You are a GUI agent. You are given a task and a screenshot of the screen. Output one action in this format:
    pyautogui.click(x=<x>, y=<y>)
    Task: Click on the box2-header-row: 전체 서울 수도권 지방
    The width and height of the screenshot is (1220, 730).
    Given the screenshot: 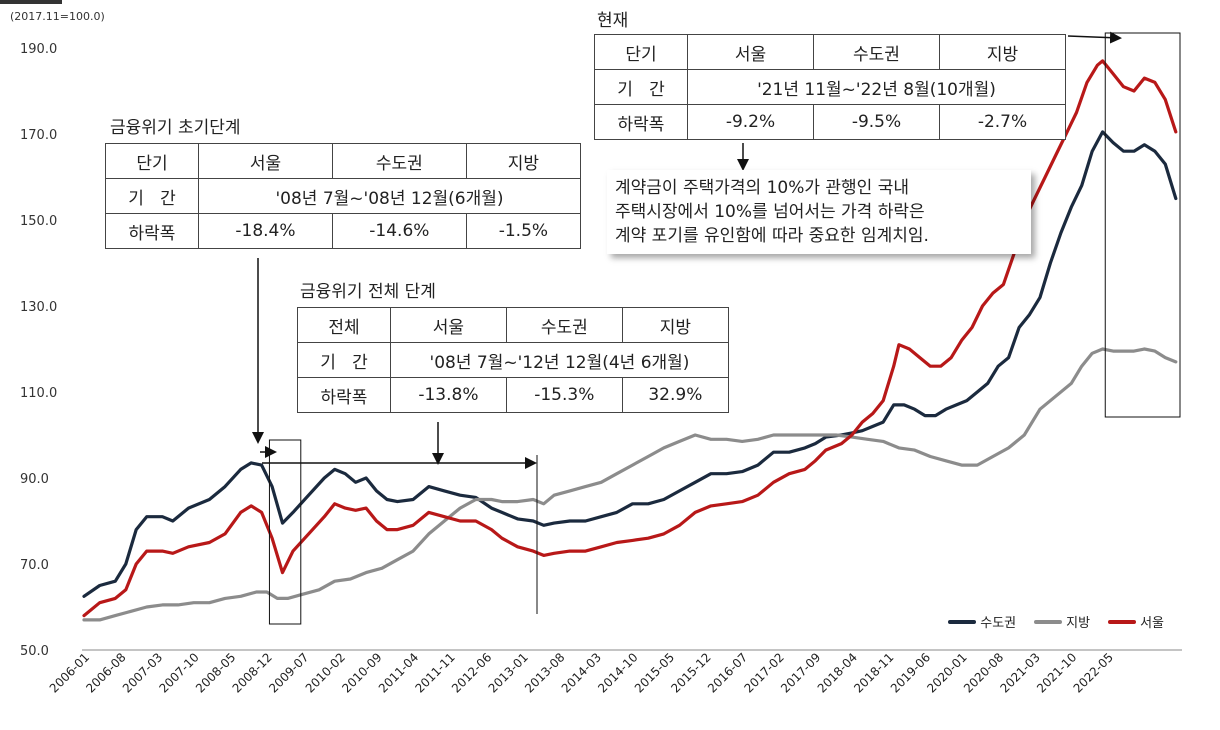 What is the action you would take?
    pyautogui.click(x=513, y=325)
    